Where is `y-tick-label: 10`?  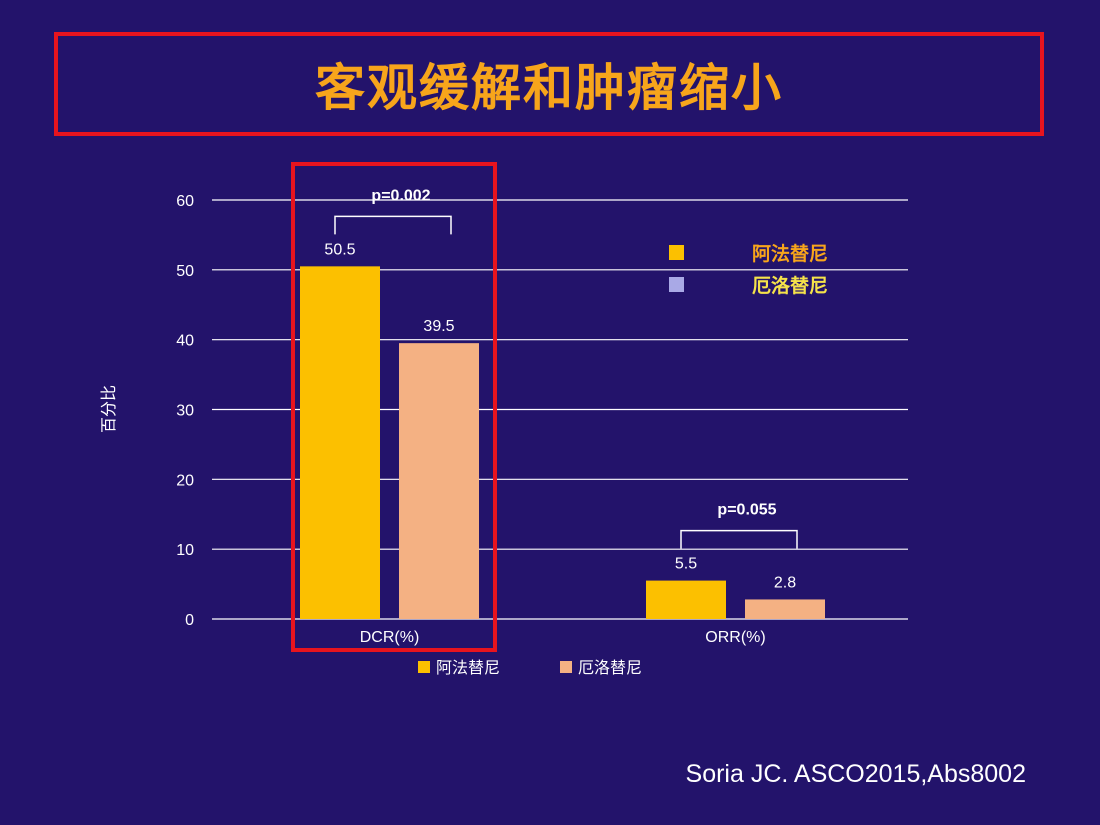 y-tick-label: 10 is located at coordinates (185, 550).